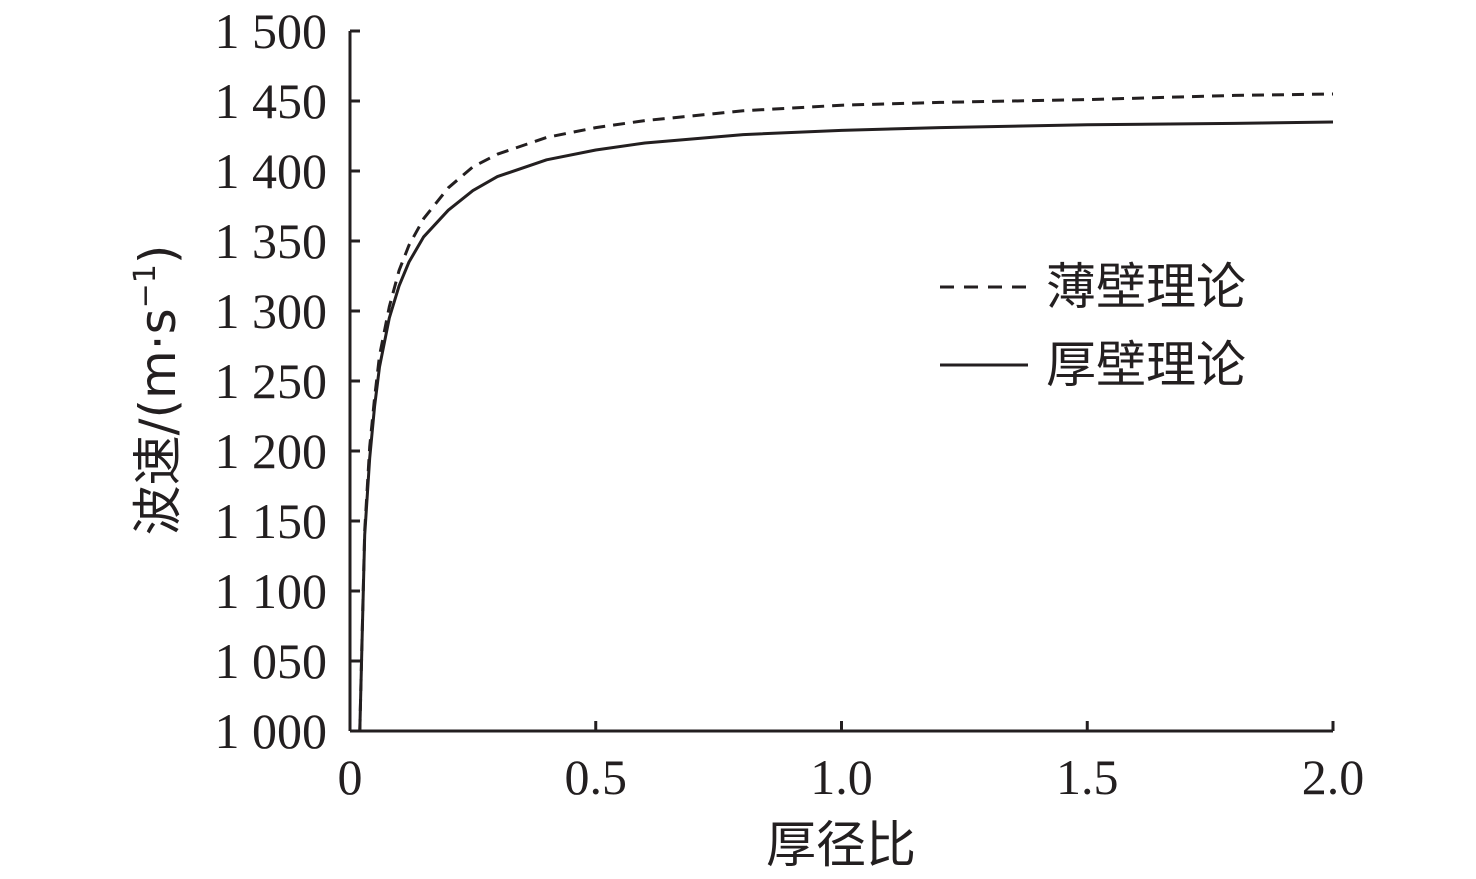 The height and width of the screenshot is (879, 1476). I want to click on y-axis-title: 波速/(m·s−1), so click(157, 390).